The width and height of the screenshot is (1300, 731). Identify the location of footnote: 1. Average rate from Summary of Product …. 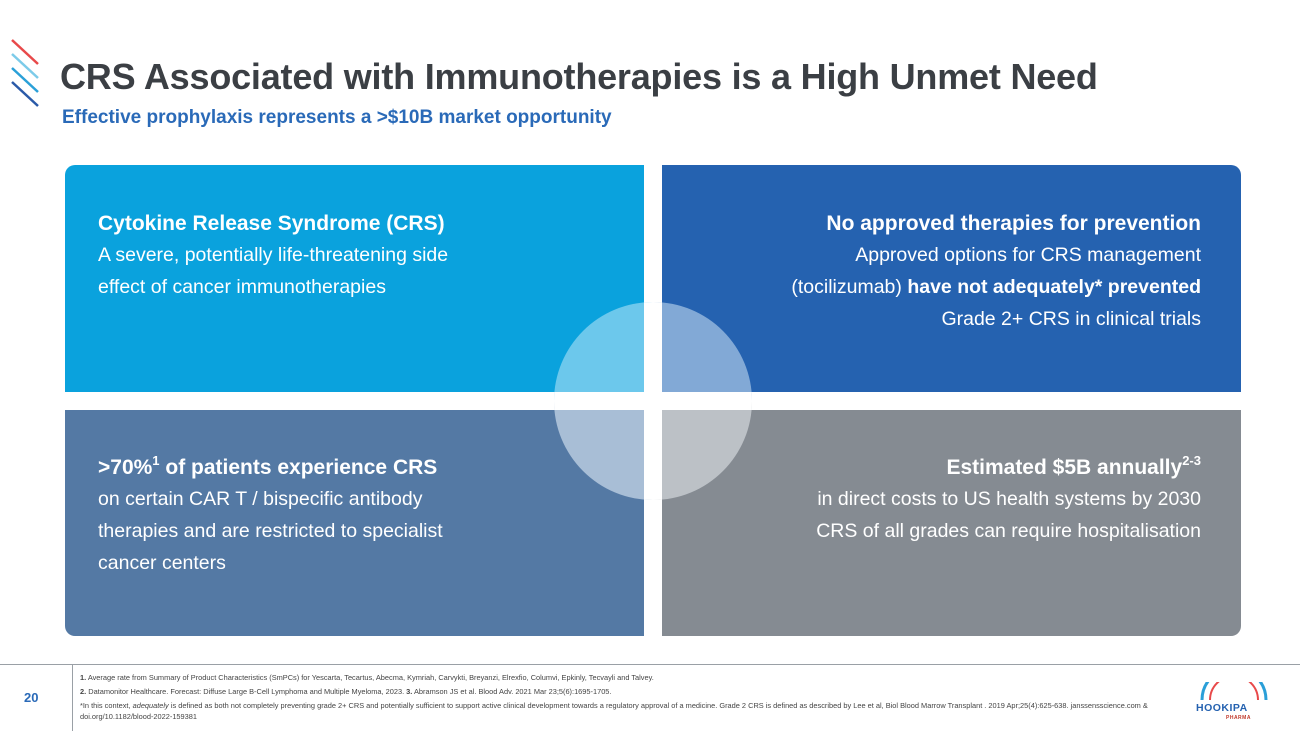
(367, 677).